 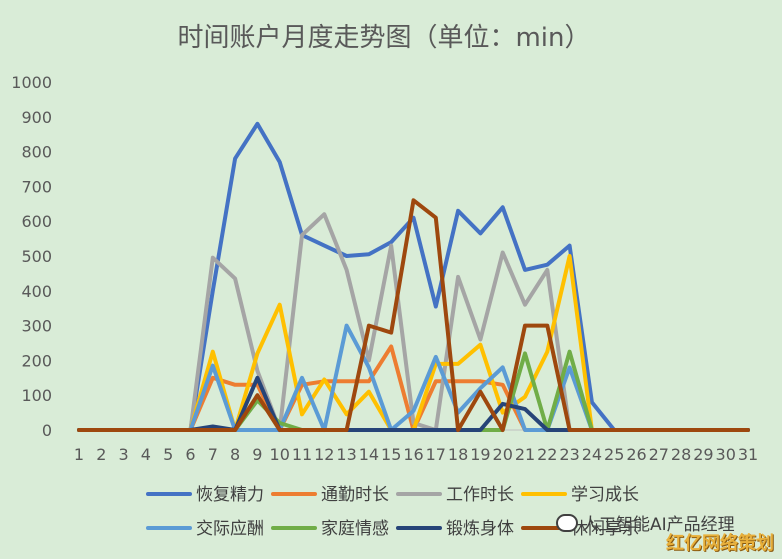 What do you see at coordinates (36, 117) in the screenshot?
I see `y-tick-label: 900` at bounding box center [36, 117].